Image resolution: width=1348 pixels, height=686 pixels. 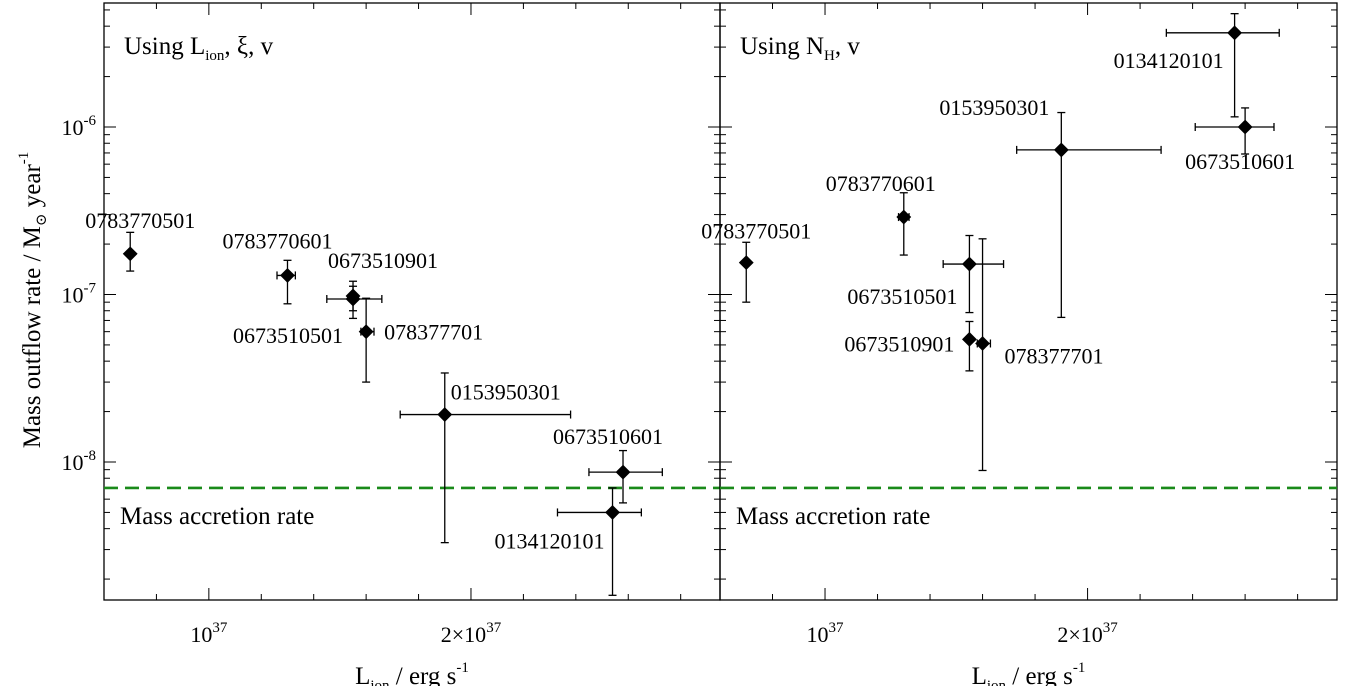 I want to click on panel-title-pre: Using L, so click(x=164, y=46).